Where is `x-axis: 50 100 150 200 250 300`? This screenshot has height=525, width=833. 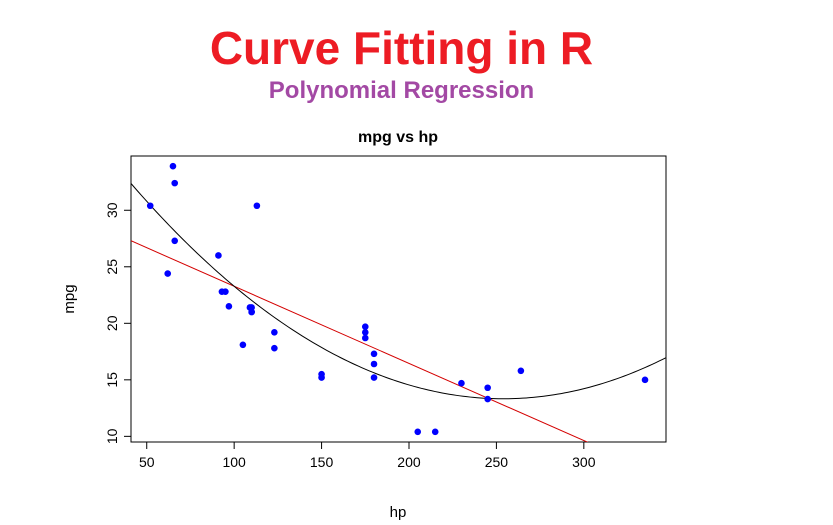 x-axis: 50 100 150 200 250 300 is located at coordinates (367, 455).